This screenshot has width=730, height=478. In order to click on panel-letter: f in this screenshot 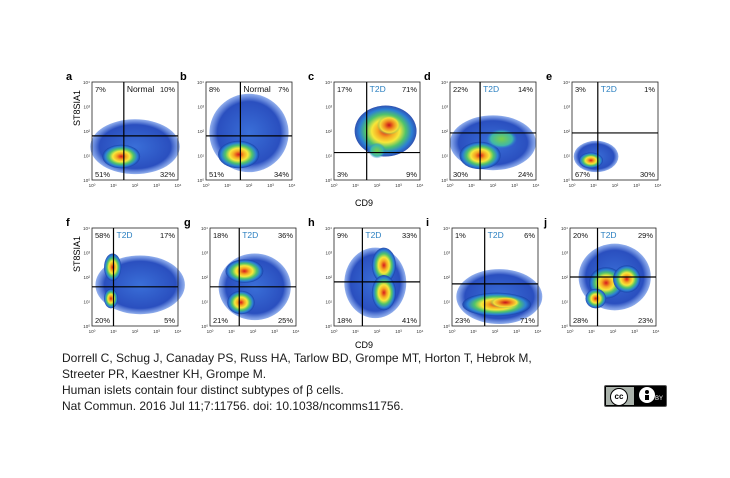, I will do `click(68, 223)`.